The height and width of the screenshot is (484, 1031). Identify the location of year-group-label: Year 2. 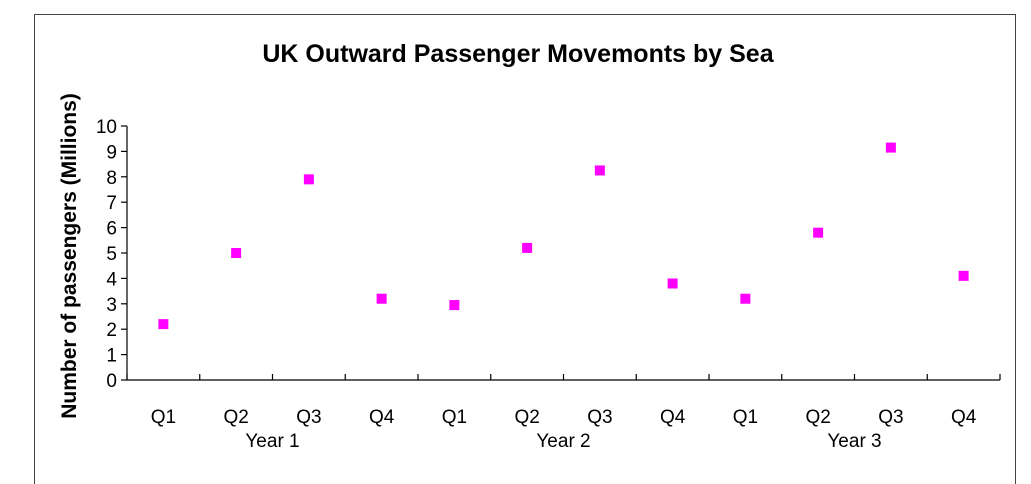
(563, 441).